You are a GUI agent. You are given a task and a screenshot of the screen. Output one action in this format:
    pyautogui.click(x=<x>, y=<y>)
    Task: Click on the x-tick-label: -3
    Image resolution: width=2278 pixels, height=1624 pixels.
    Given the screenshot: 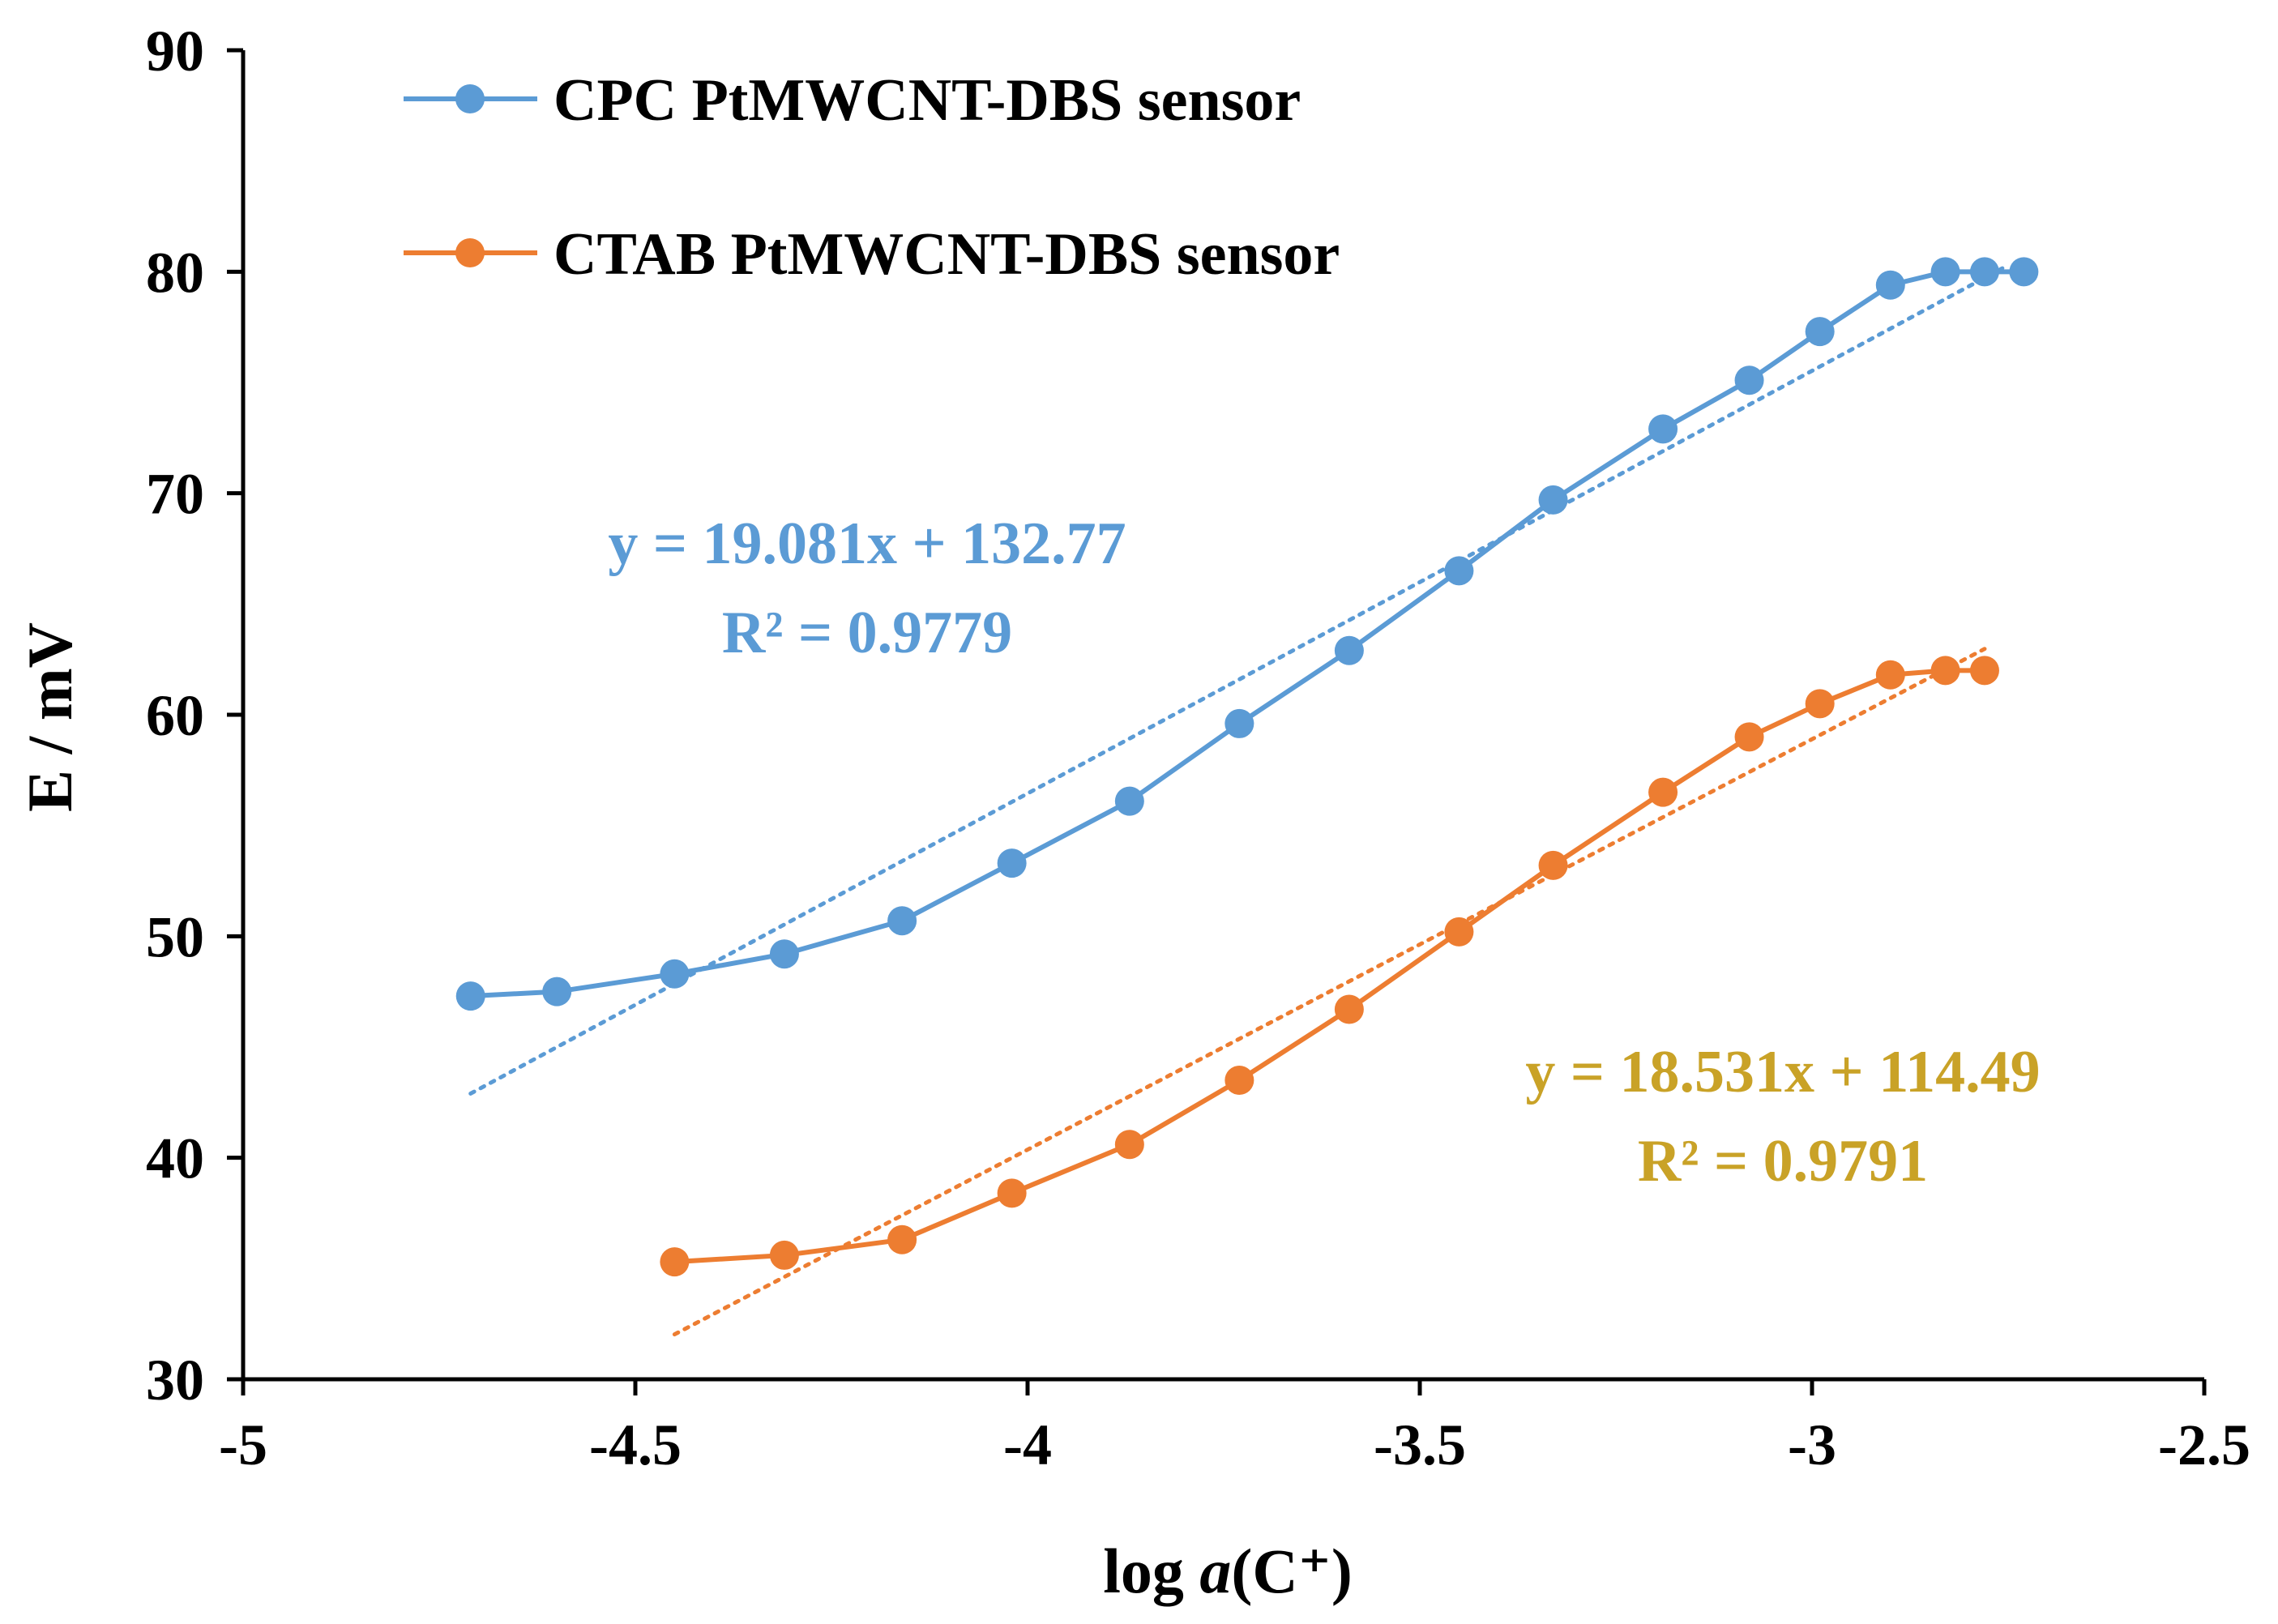 What is the action you would take?
    pyautogui.click(x=1812, y=1444)
    